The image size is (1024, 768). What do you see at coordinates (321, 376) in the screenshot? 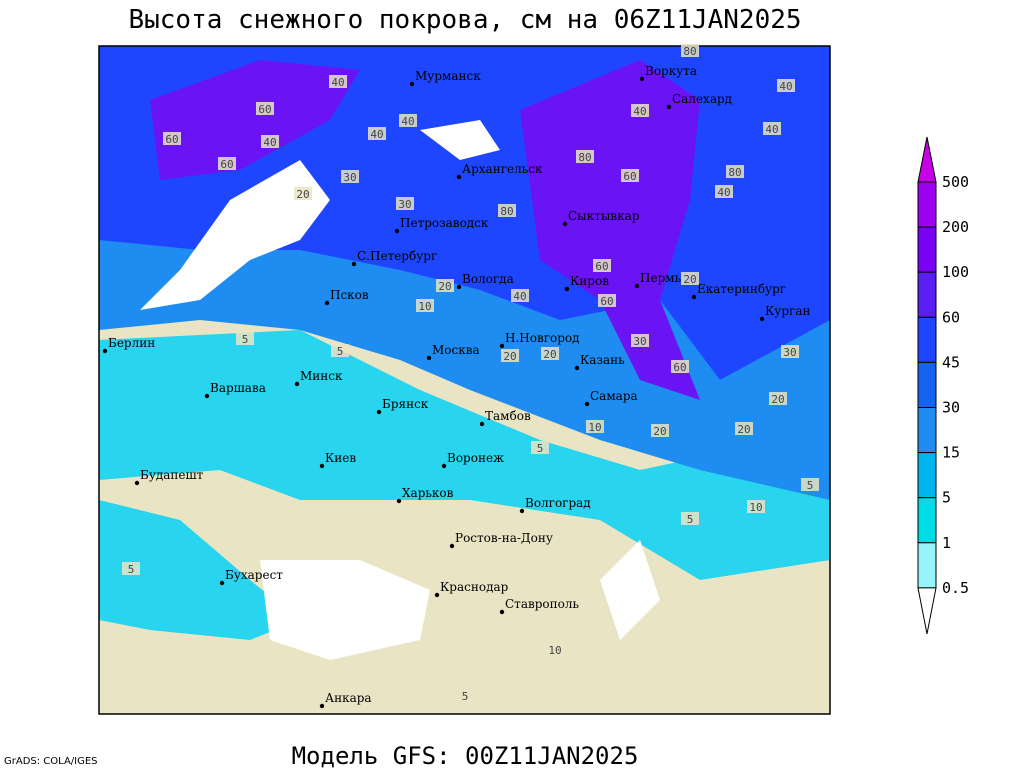
I see `city-label: Минск` at bounding box center [321, 376].